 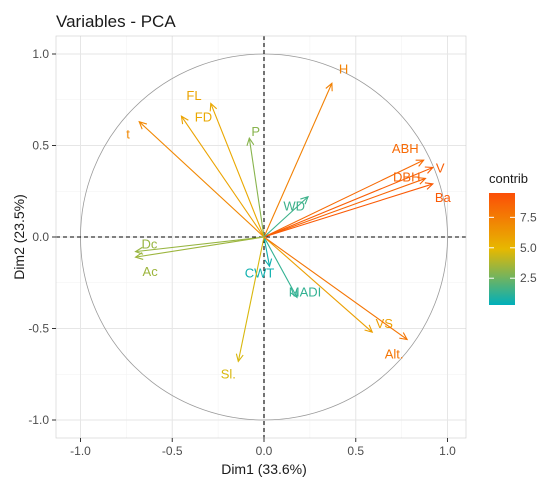 I want to click on variable-fd: FD, so click(x=230, y=170).